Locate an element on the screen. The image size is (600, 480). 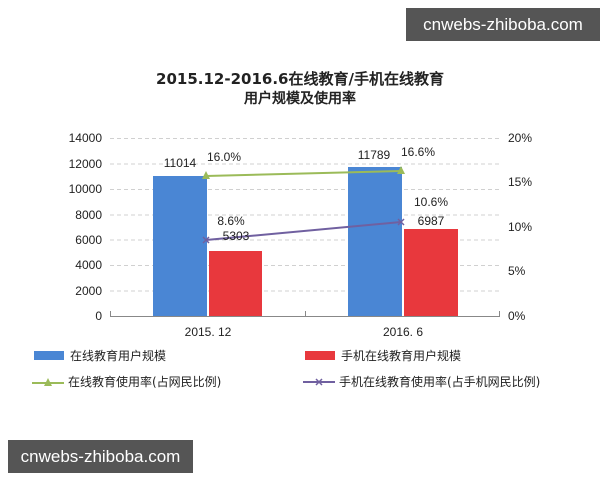
svg-text: 12000 is located at coordinates (86, 164).